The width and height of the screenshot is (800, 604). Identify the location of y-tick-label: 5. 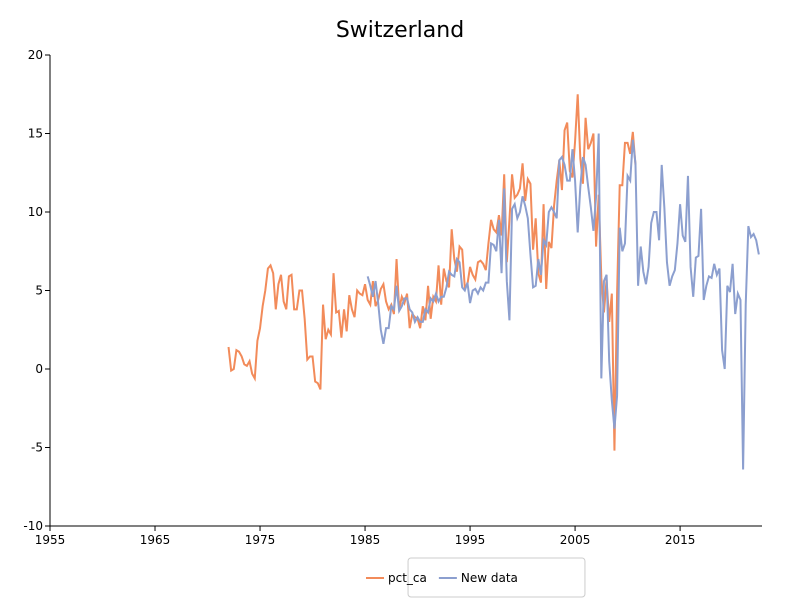
(39, 291).